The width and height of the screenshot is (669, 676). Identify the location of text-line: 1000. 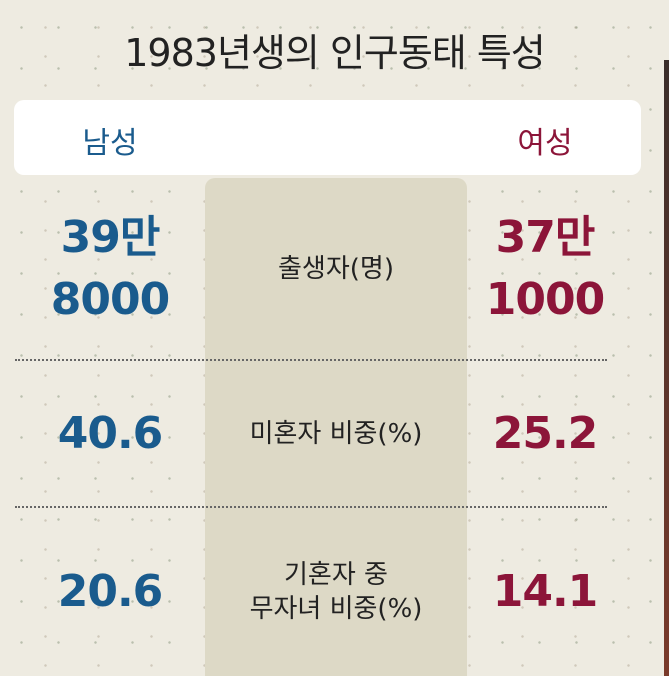
(545, 299).